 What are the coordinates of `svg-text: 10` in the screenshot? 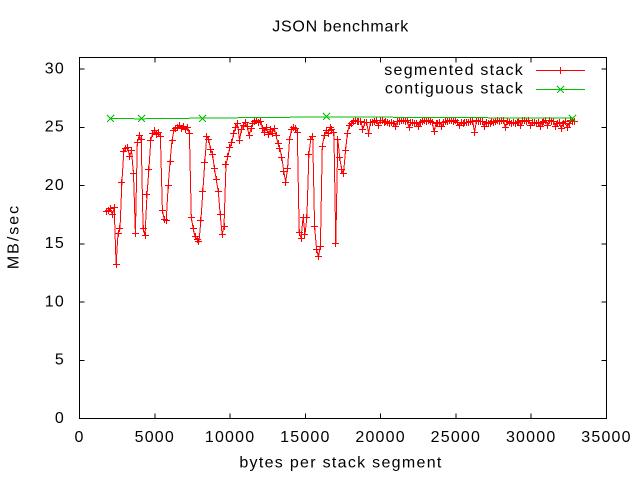 It's located at (55, 301).